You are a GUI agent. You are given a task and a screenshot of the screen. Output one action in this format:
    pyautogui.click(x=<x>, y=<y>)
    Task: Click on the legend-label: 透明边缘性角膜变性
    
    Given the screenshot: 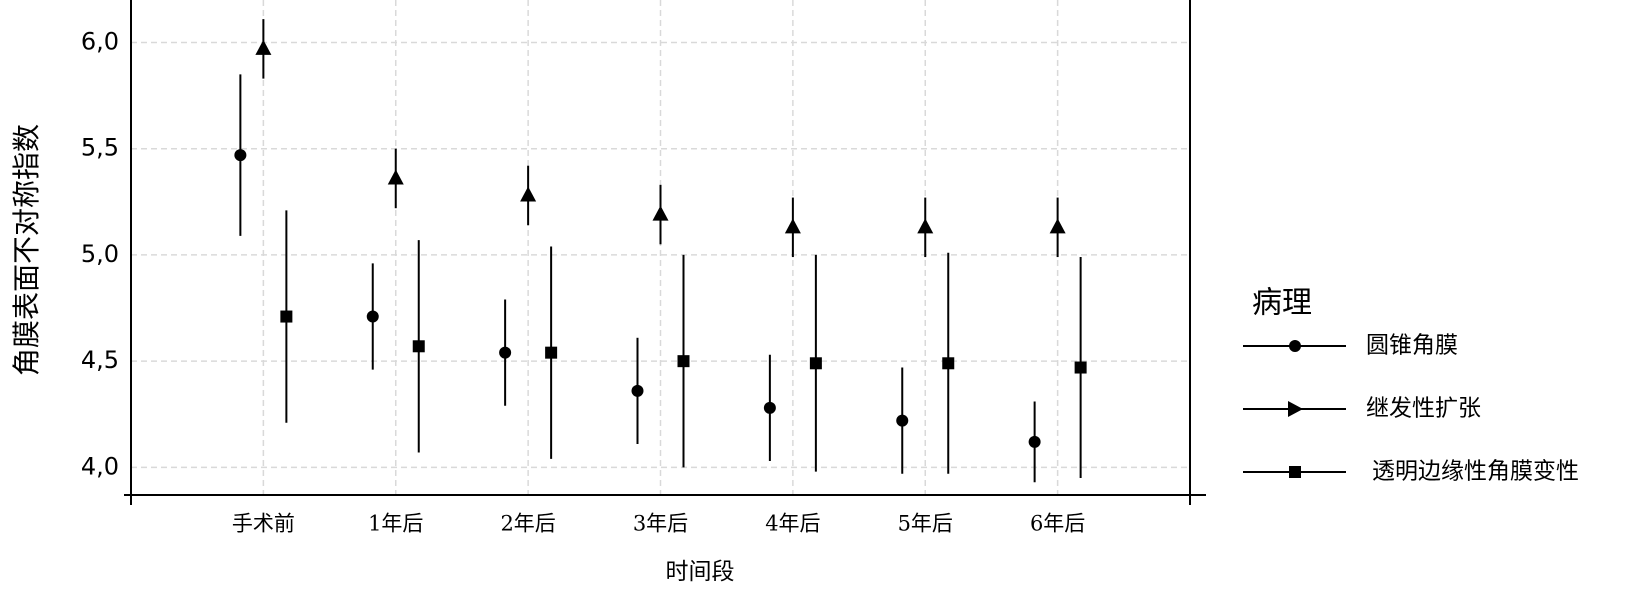 What is the action you would take?
    pyautogui.click(x=1475, y=472)
    